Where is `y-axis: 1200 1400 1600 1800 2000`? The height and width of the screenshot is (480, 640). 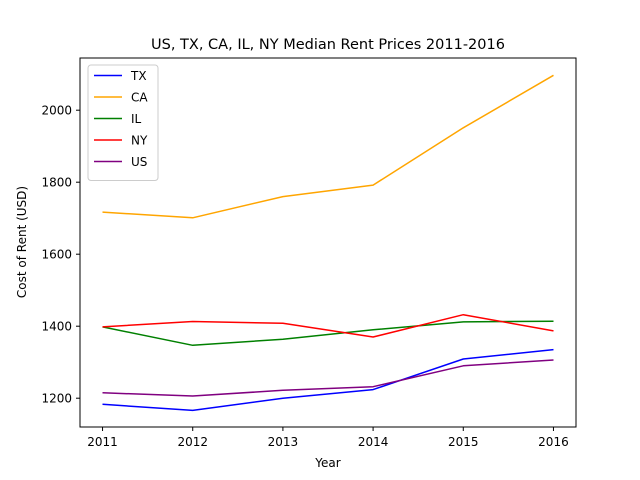
y-axis: 1200 1400 1600 1800 2000 is located at coordinates (60, 255).